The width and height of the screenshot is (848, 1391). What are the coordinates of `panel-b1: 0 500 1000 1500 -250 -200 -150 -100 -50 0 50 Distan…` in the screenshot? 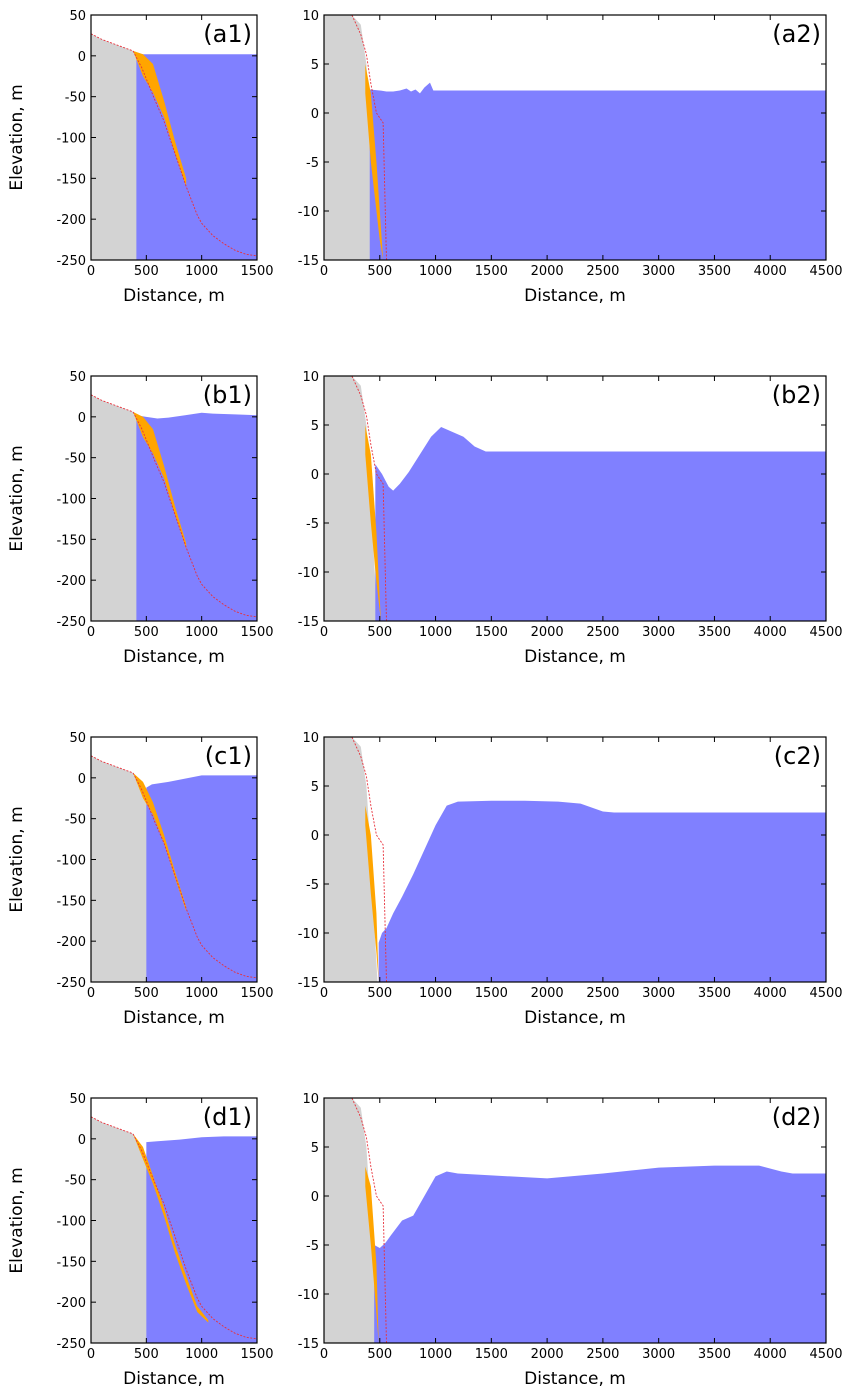 It's located at (140, 518).